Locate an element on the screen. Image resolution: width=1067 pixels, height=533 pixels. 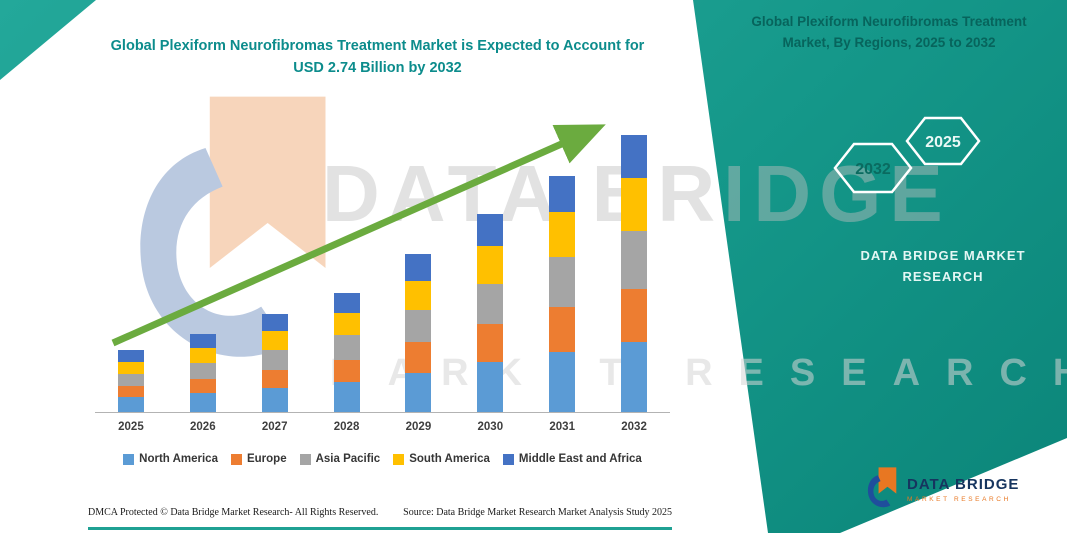
legend-label: North America is located at coordinates (178, 459).